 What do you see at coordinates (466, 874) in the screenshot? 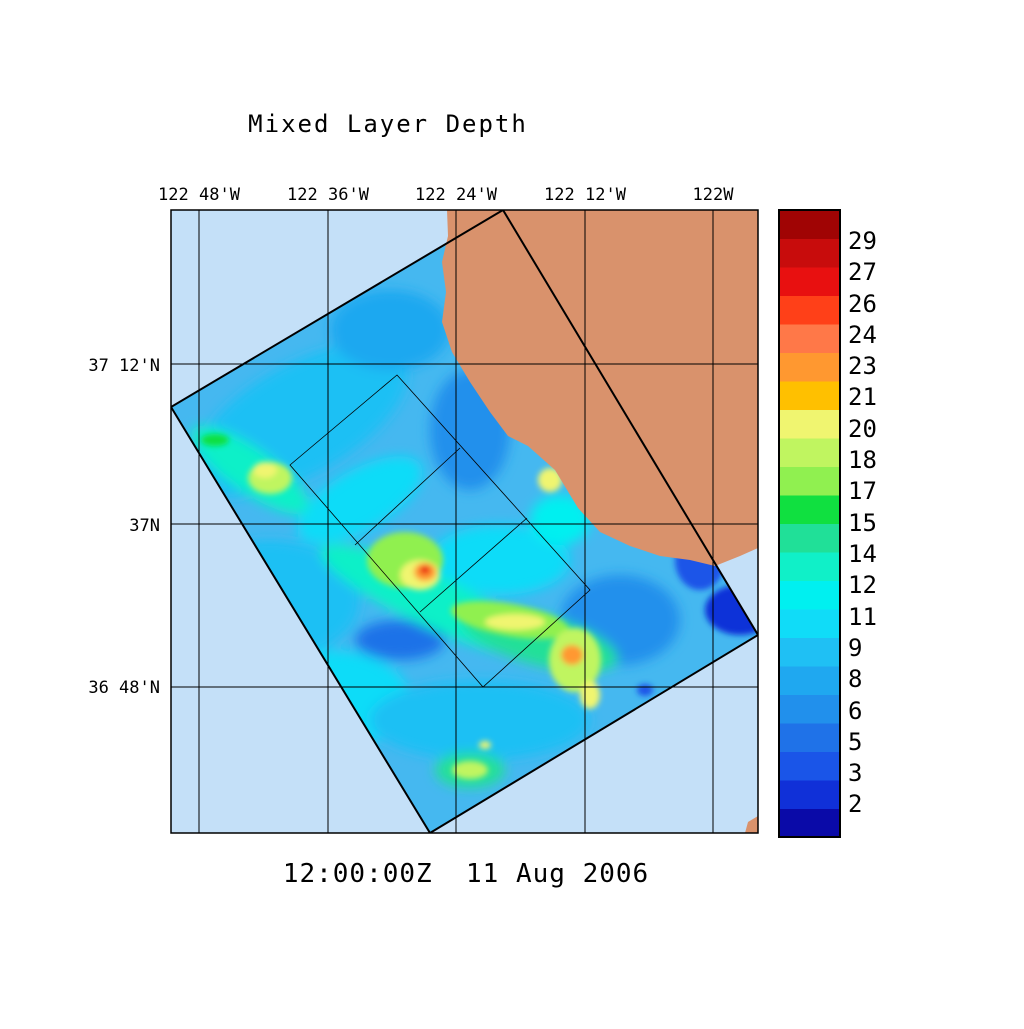
I see `timestamp-label: 12:00:00Z 11 Aug 2006` at bounding box center [466, 874].